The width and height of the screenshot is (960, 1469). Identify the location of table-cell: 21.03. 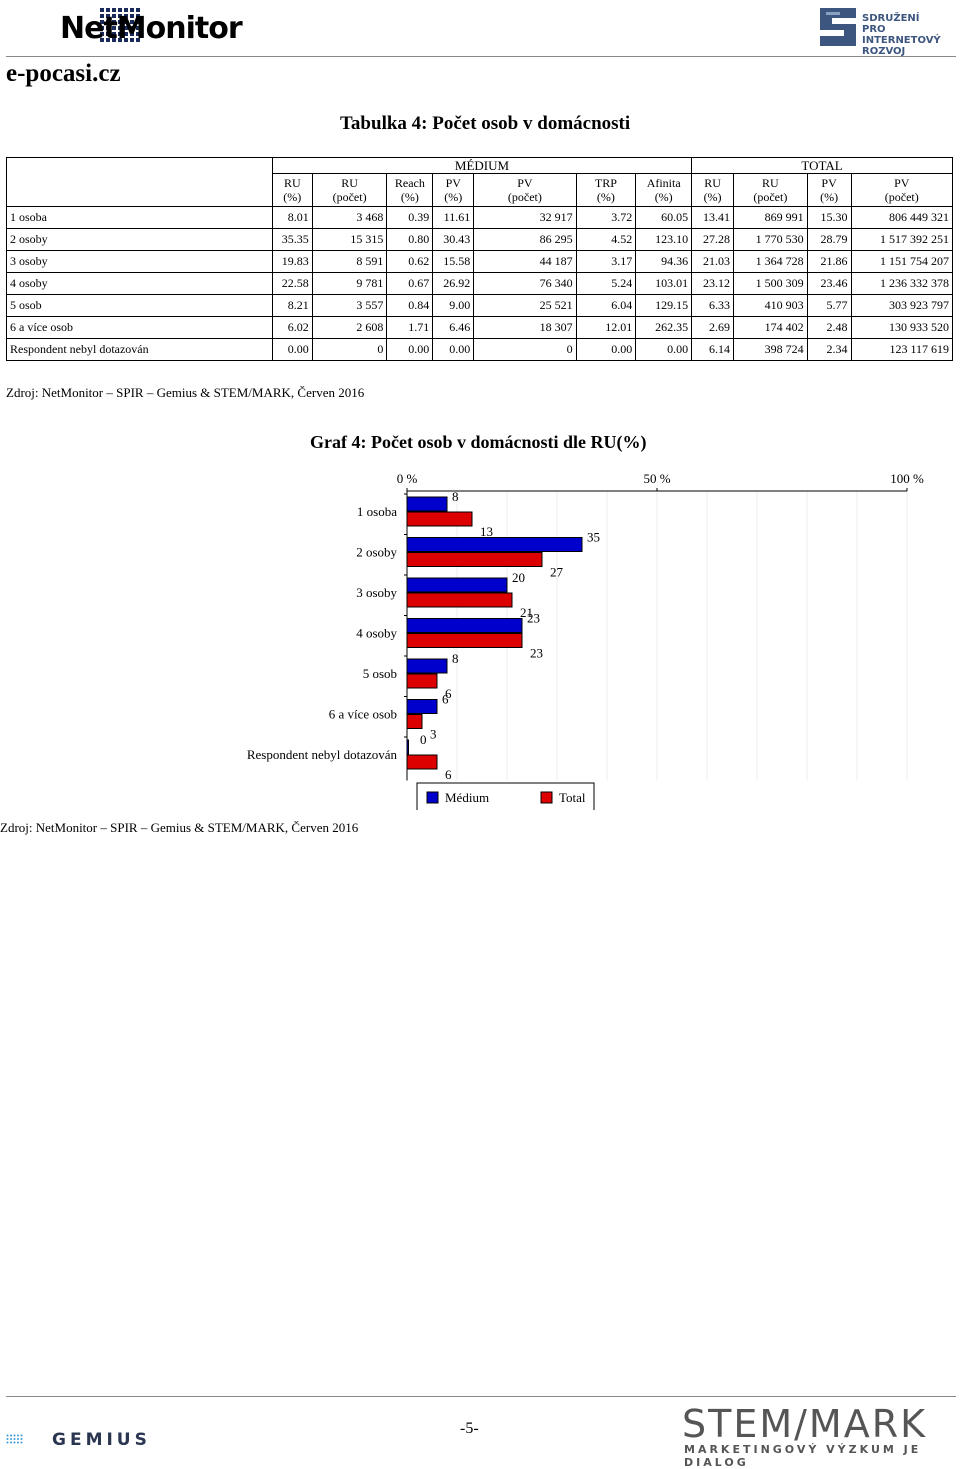
(713, 261).